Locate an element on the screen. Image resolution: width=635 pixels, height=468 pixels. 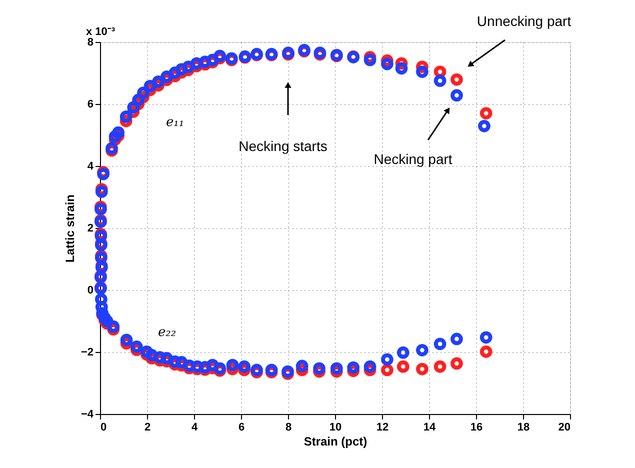
x-tick-label: 20 is located at coordinates (564, 428).